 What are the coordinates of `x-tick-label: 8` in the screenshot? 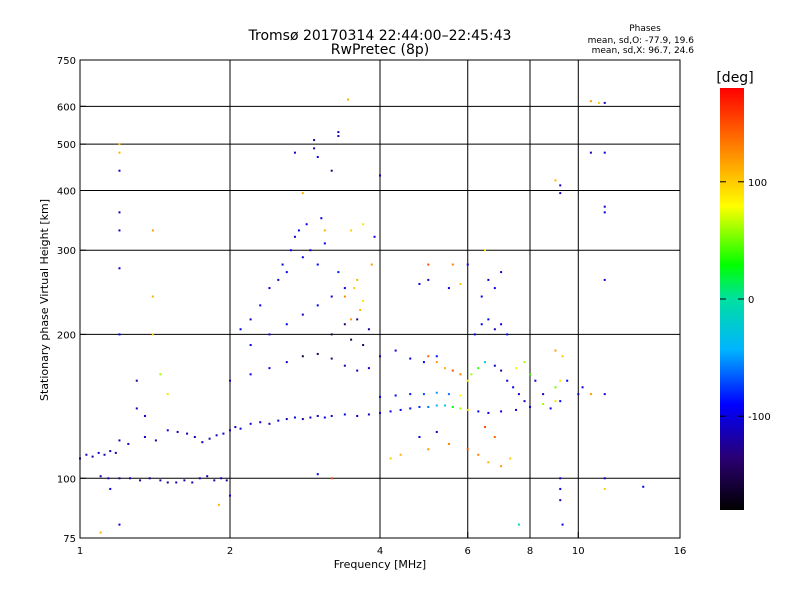 It's located at (530, 551).